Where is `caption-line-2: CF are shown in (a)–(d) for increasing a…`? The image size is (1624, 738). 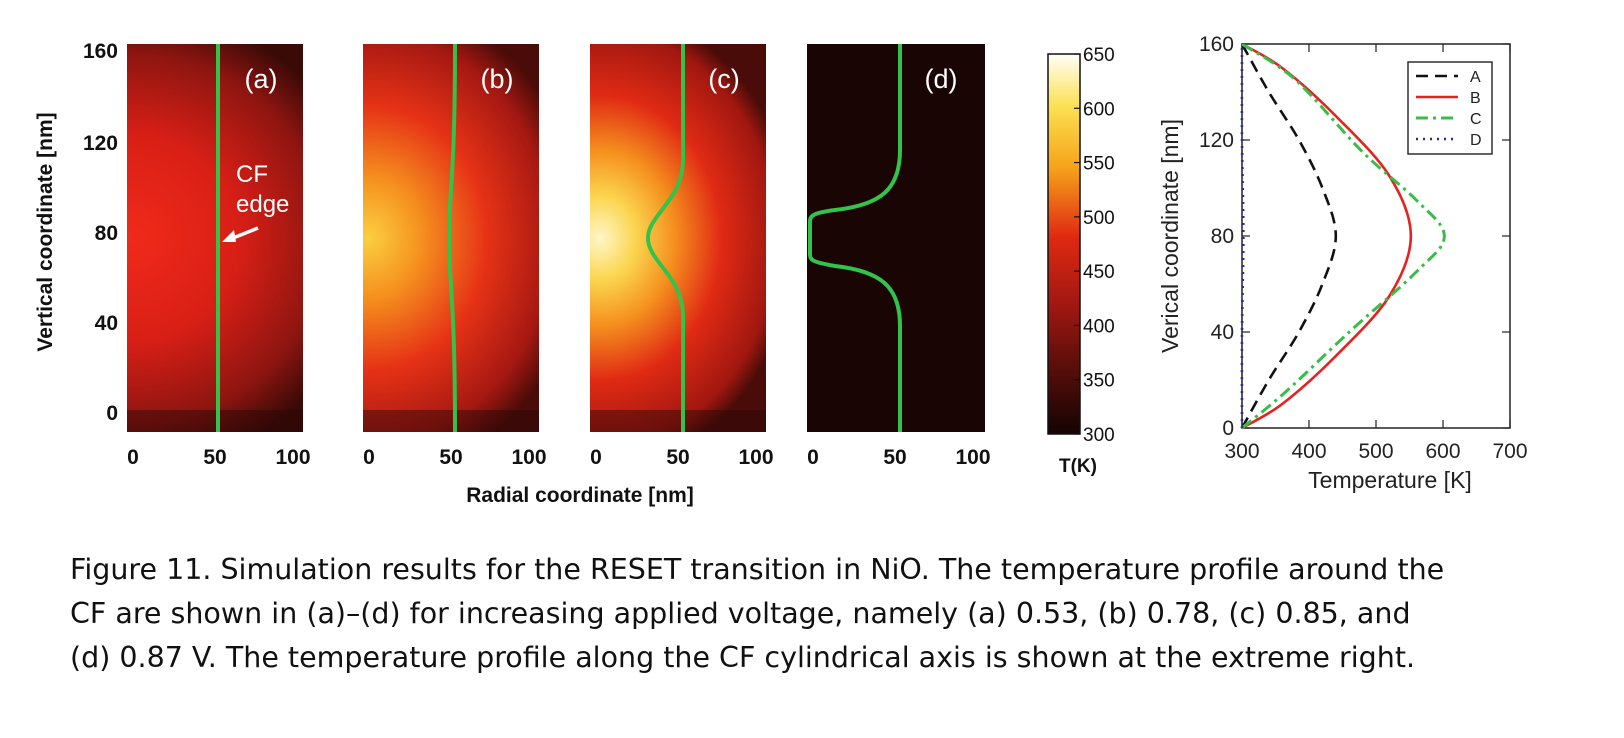 caption-line-2: CF are shown in (a)–(d) for increasing a… is located at coordinates (740, 613).